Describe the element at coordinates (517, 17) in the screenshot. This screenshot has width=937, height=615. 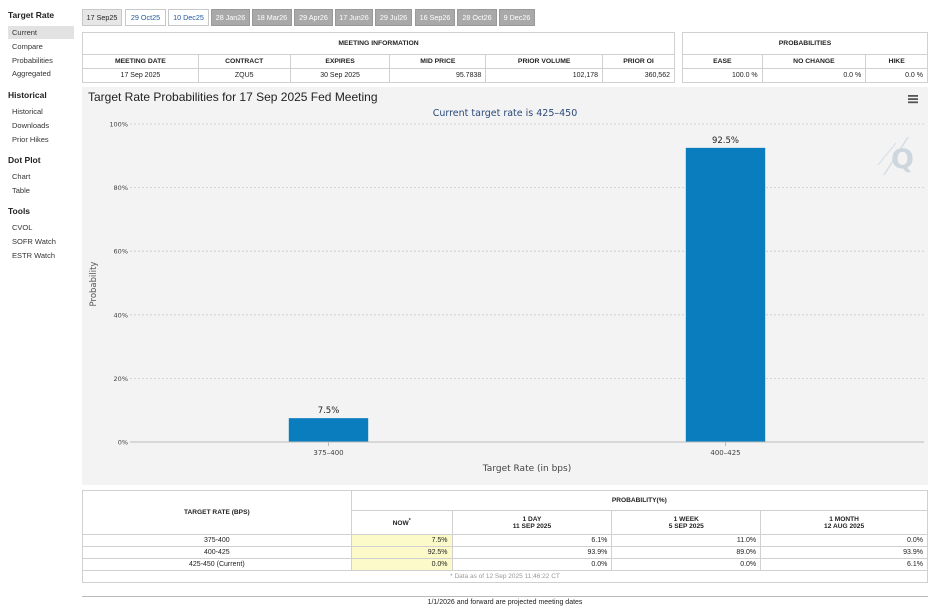
I see `tab-meeting-9-dec26: 9 Dec26` at that location.